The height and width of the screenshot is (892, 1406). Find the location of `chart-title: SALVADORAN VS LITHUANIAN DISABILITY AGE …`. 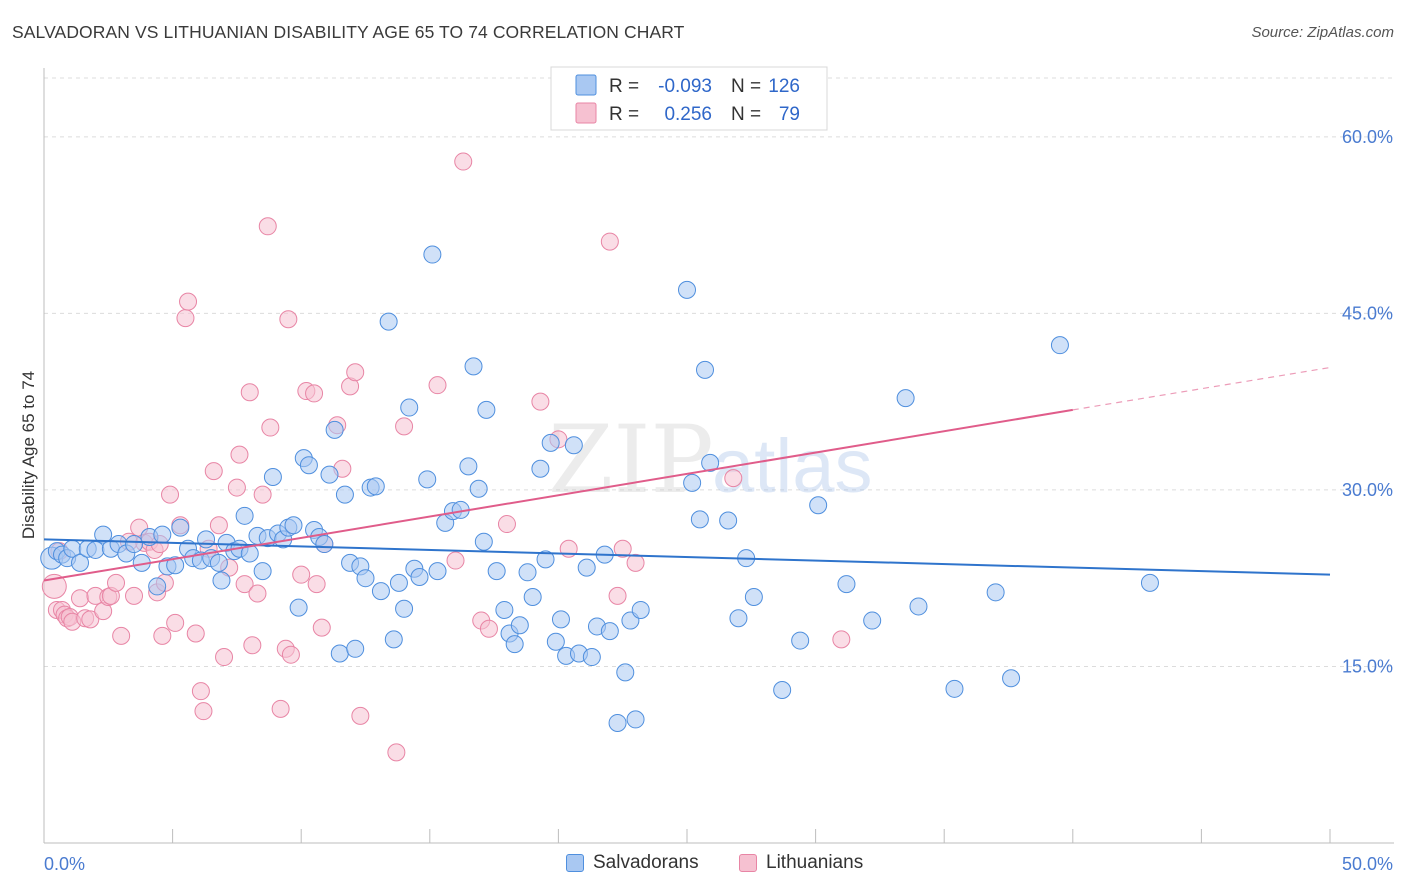

chart-title: SALVADORAN VS LITHUANIAN DISABILITY AGE … is located at coordinates (348, 32).